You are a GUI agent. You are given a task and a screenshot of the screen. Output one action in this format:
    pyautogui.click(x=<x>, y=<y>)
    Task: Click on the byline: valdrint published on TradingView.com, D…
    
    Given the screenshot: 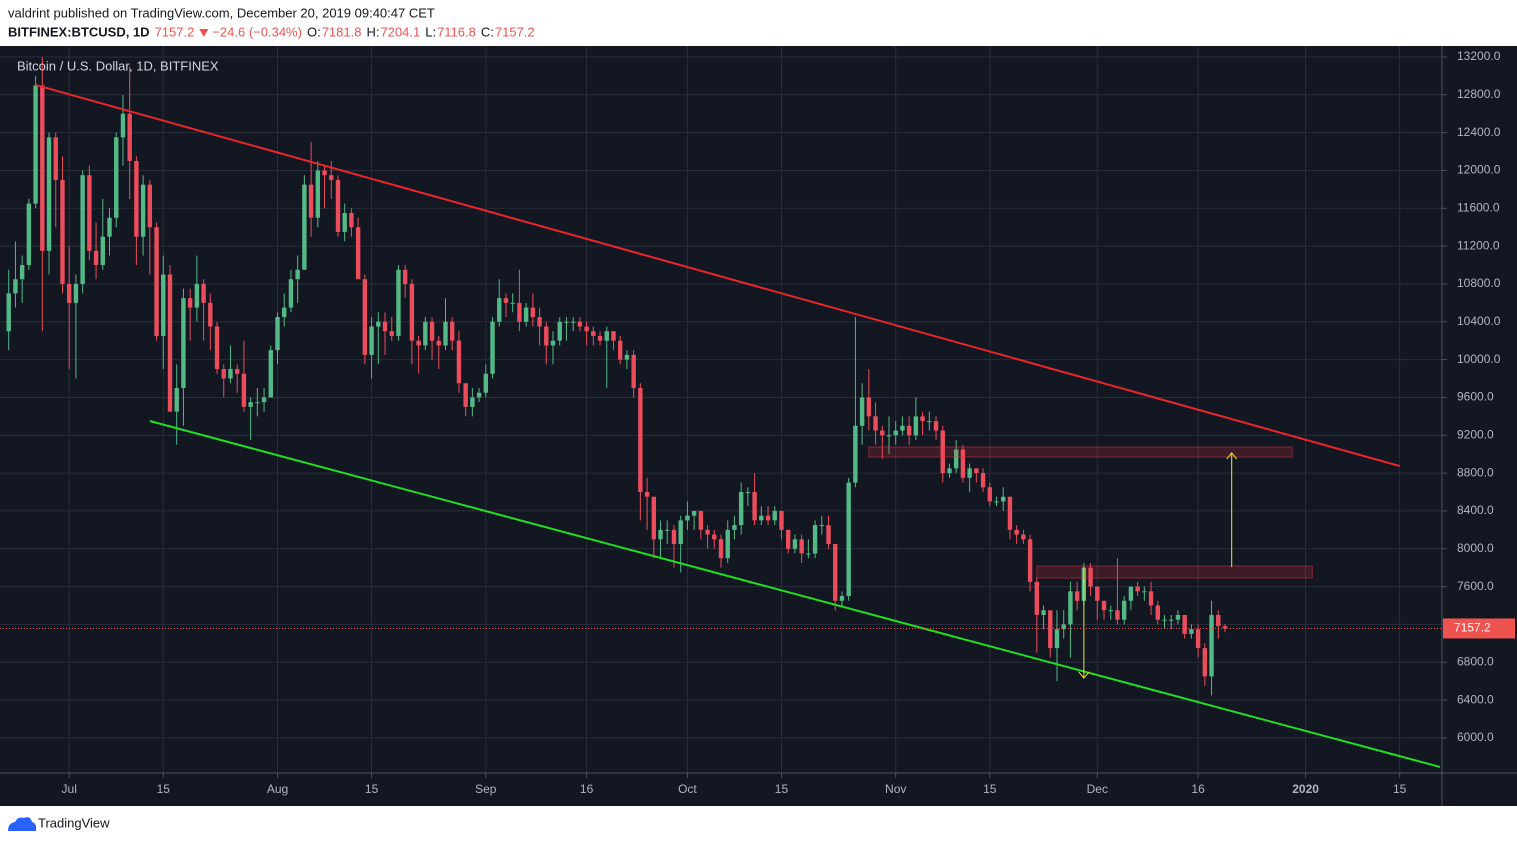 What is the action you would take?
    pyautogui.click(x=221, y=12)
    